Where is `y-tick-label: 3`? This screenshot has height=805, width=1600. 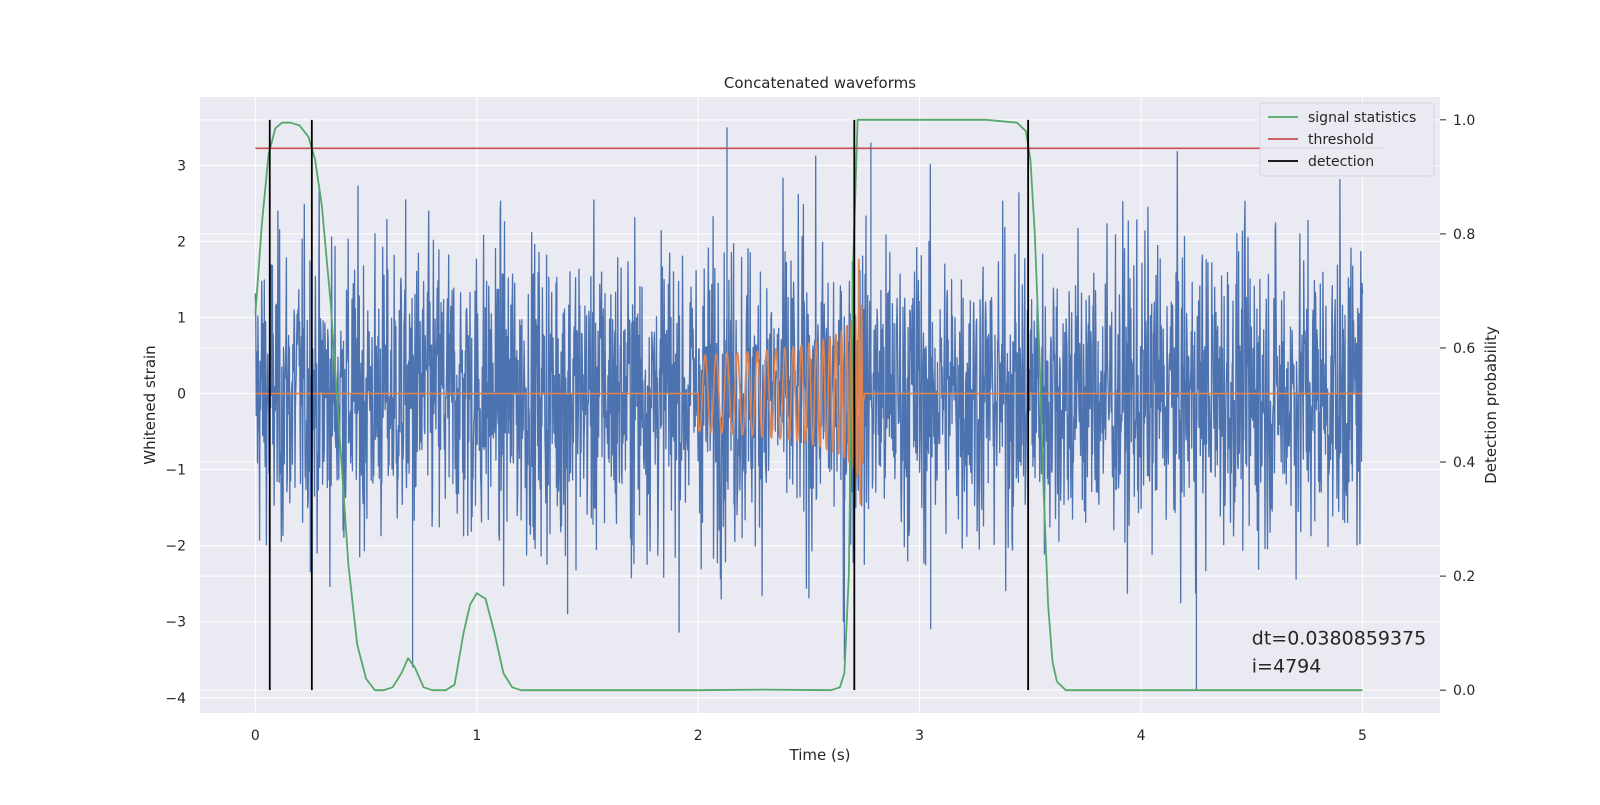
y-tick-label: 3 is located at coordinates (181, 166).